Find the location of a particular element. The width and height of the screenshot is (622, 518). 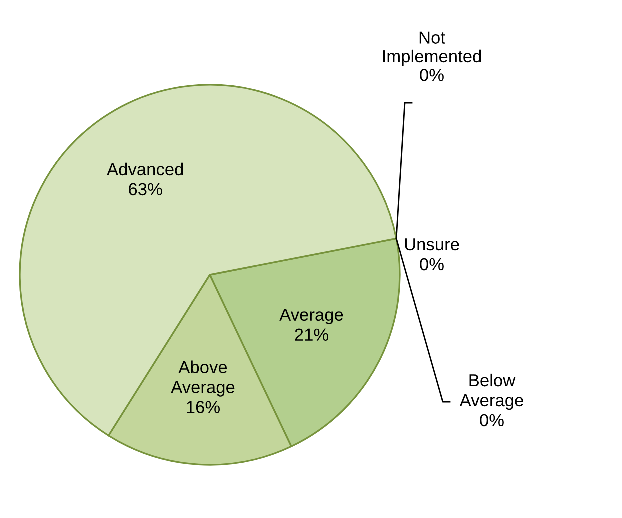

category-label: Below Average is located at coordinates (492, 392).